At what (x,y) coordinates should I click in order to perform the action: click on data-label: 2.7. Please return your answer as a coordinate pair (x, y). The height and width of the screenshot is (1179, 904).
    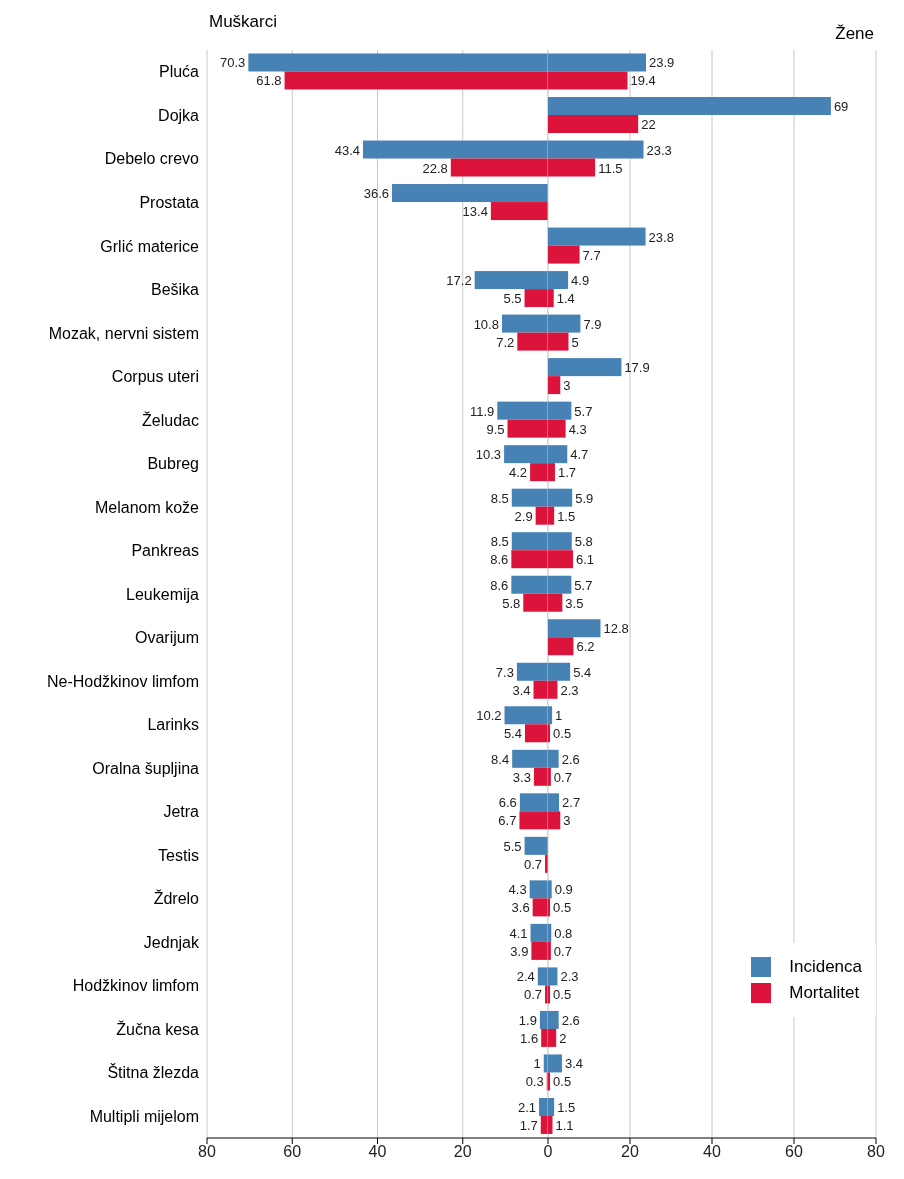
    Looking at the image, I should click on (571, 803).